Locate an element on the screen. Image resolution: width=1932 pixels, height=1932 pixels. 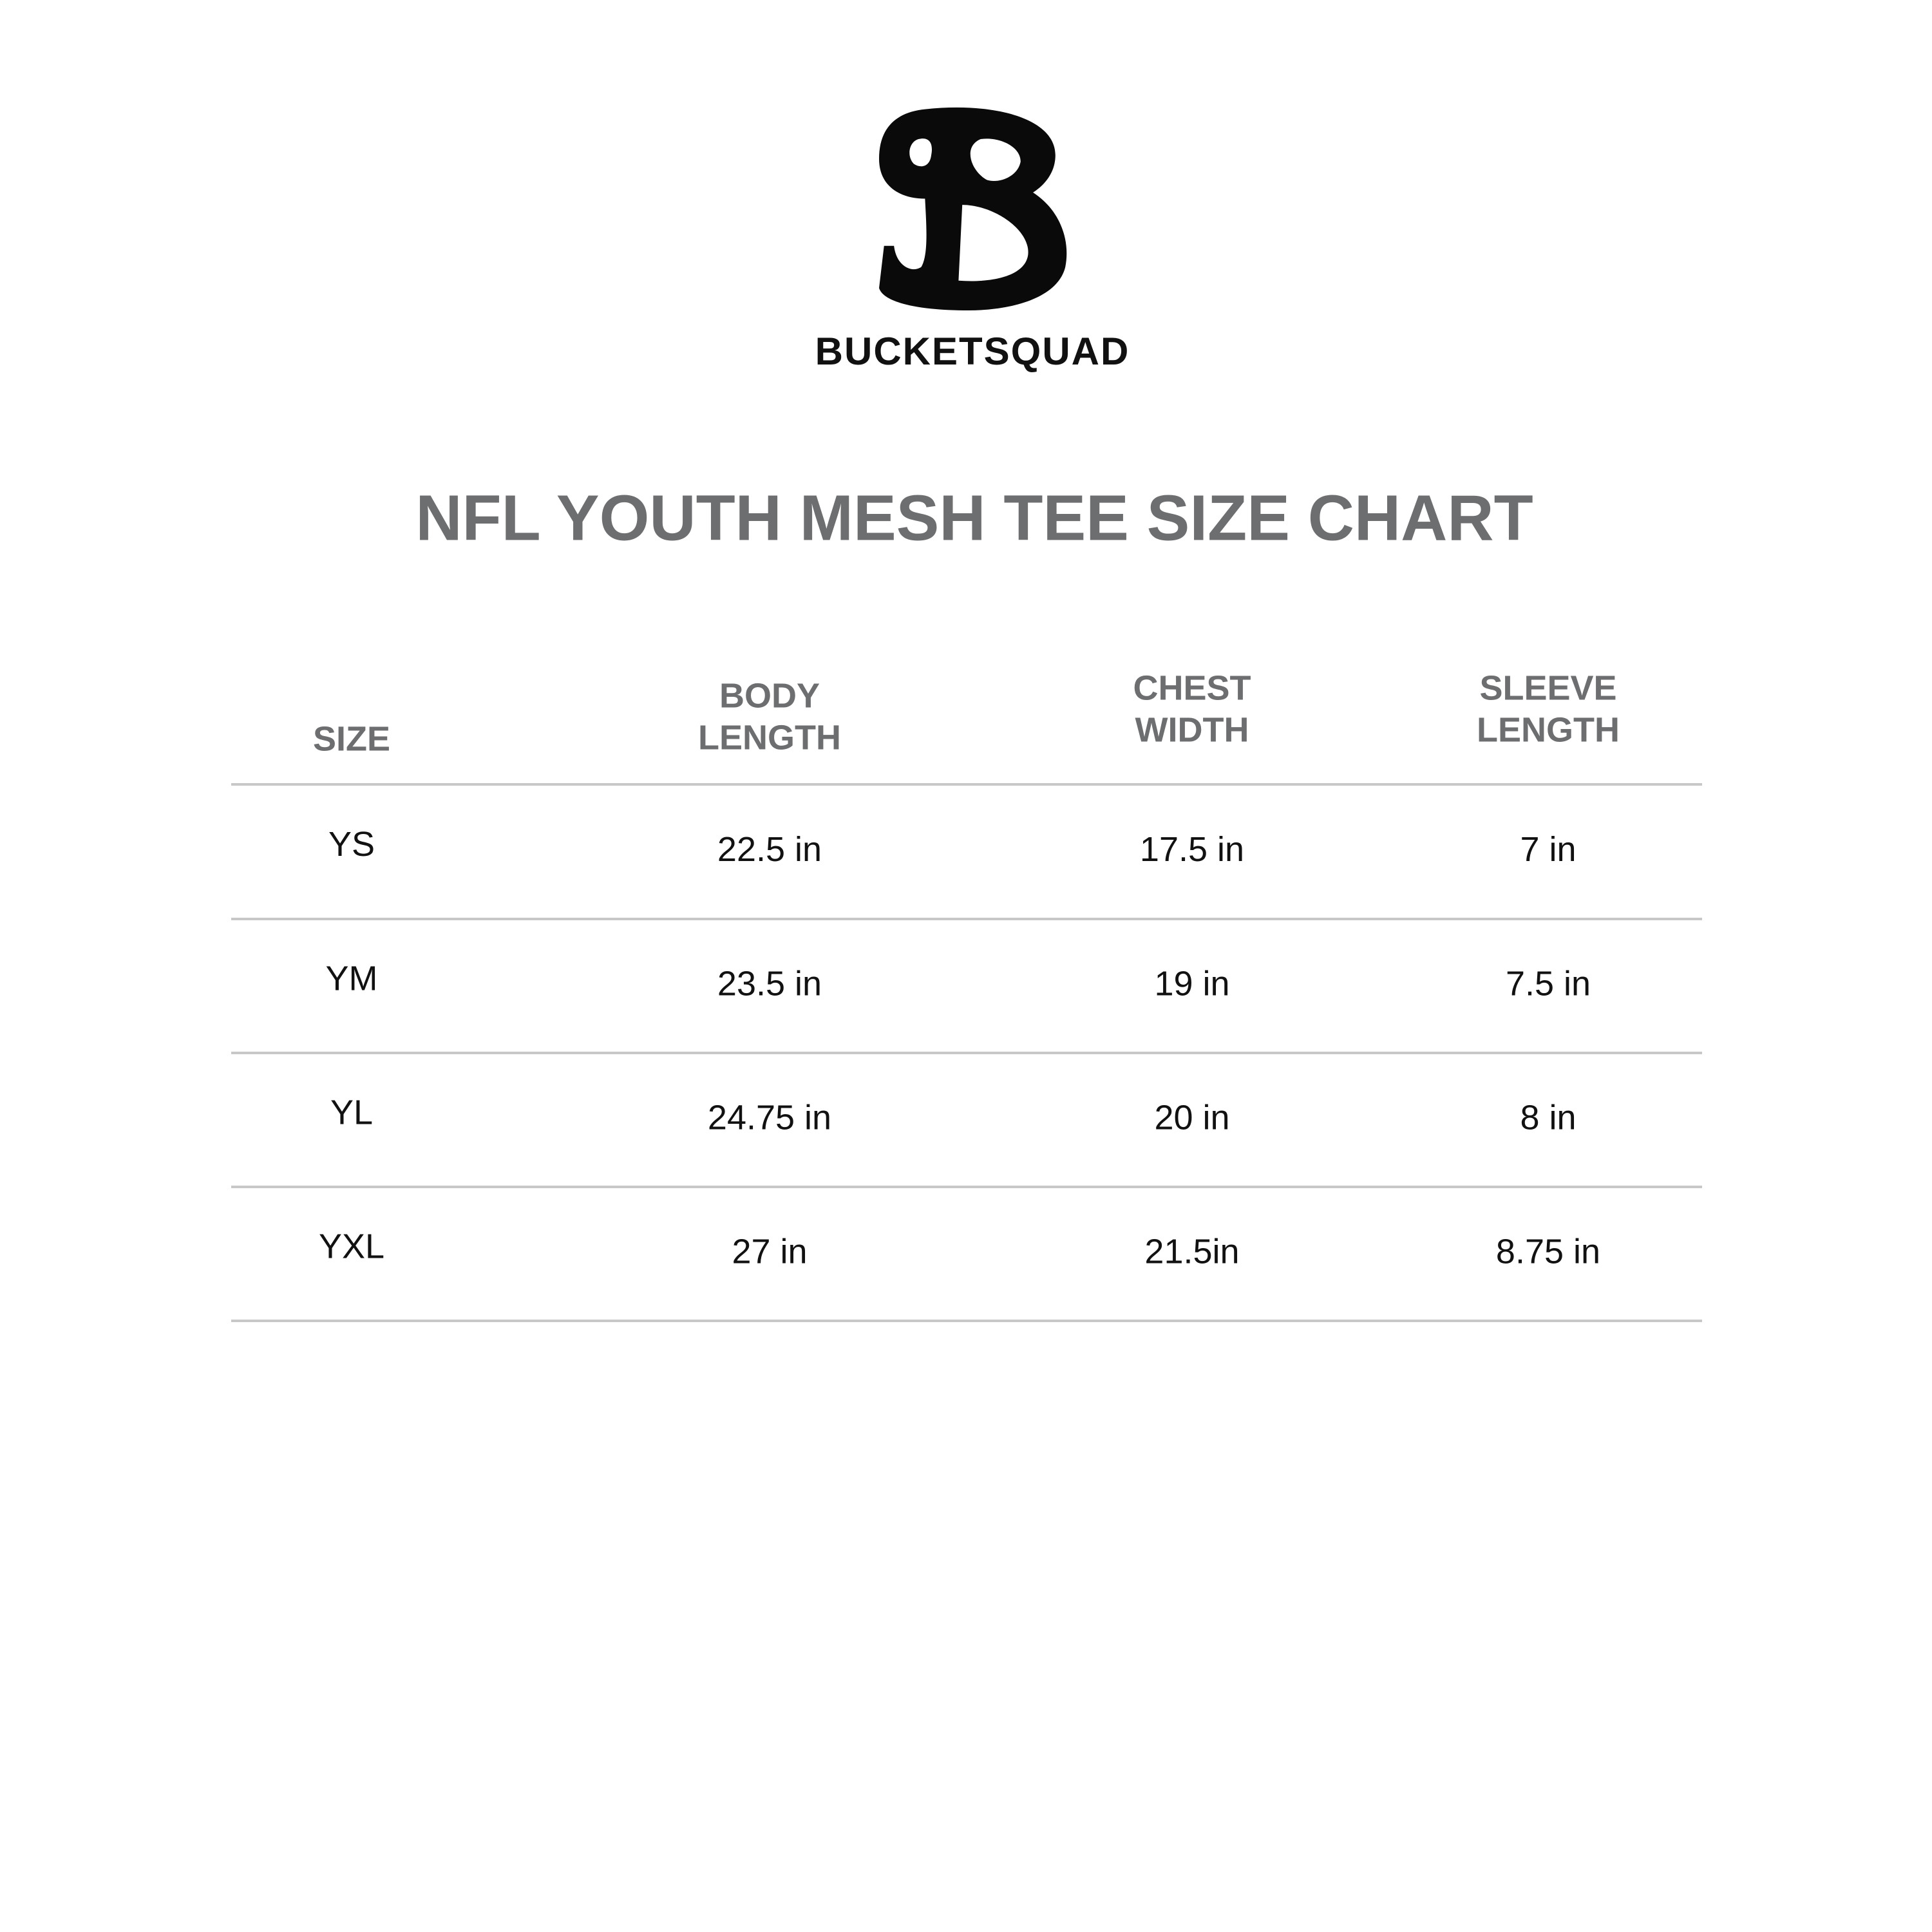
measurement: 21.5in is located at coordinates (1191, 1252).